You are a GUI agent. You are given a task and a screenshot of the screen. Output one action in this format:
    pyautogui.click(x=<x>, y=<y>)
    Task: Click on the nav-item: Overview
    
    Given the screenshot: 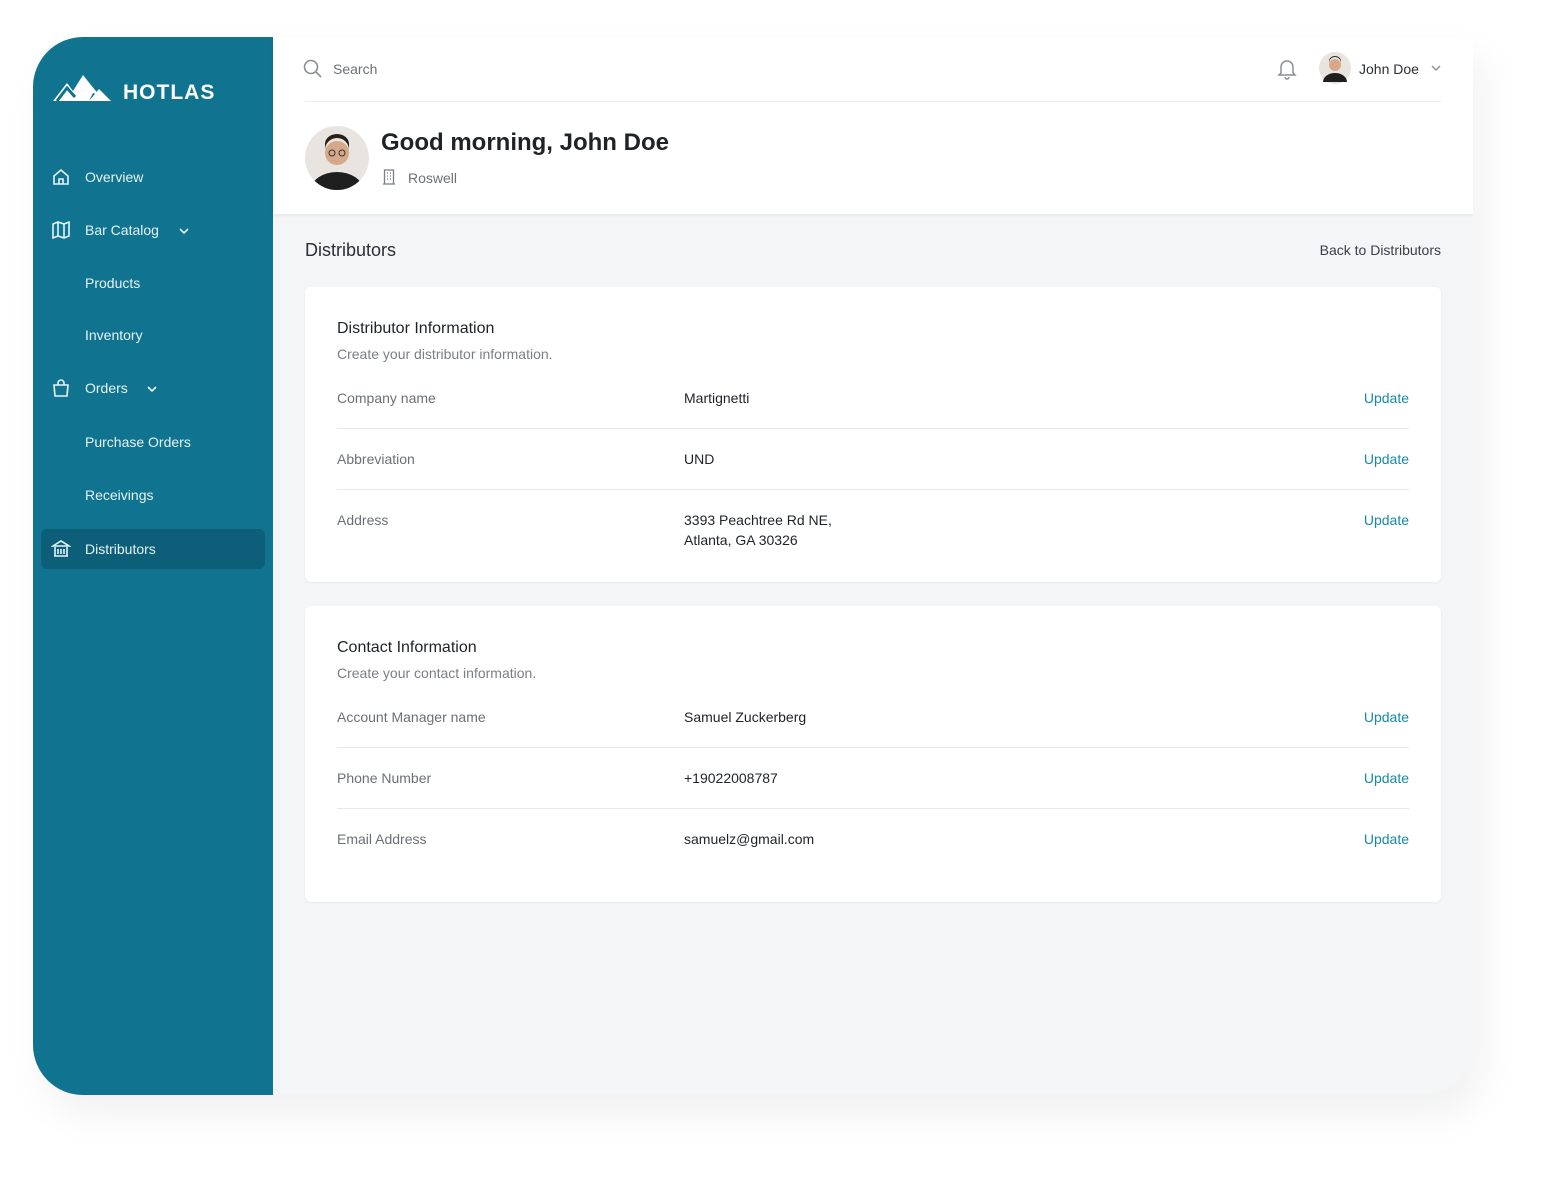 What is the action you would take?
    pyautogui.click(x=153, y=177)
    